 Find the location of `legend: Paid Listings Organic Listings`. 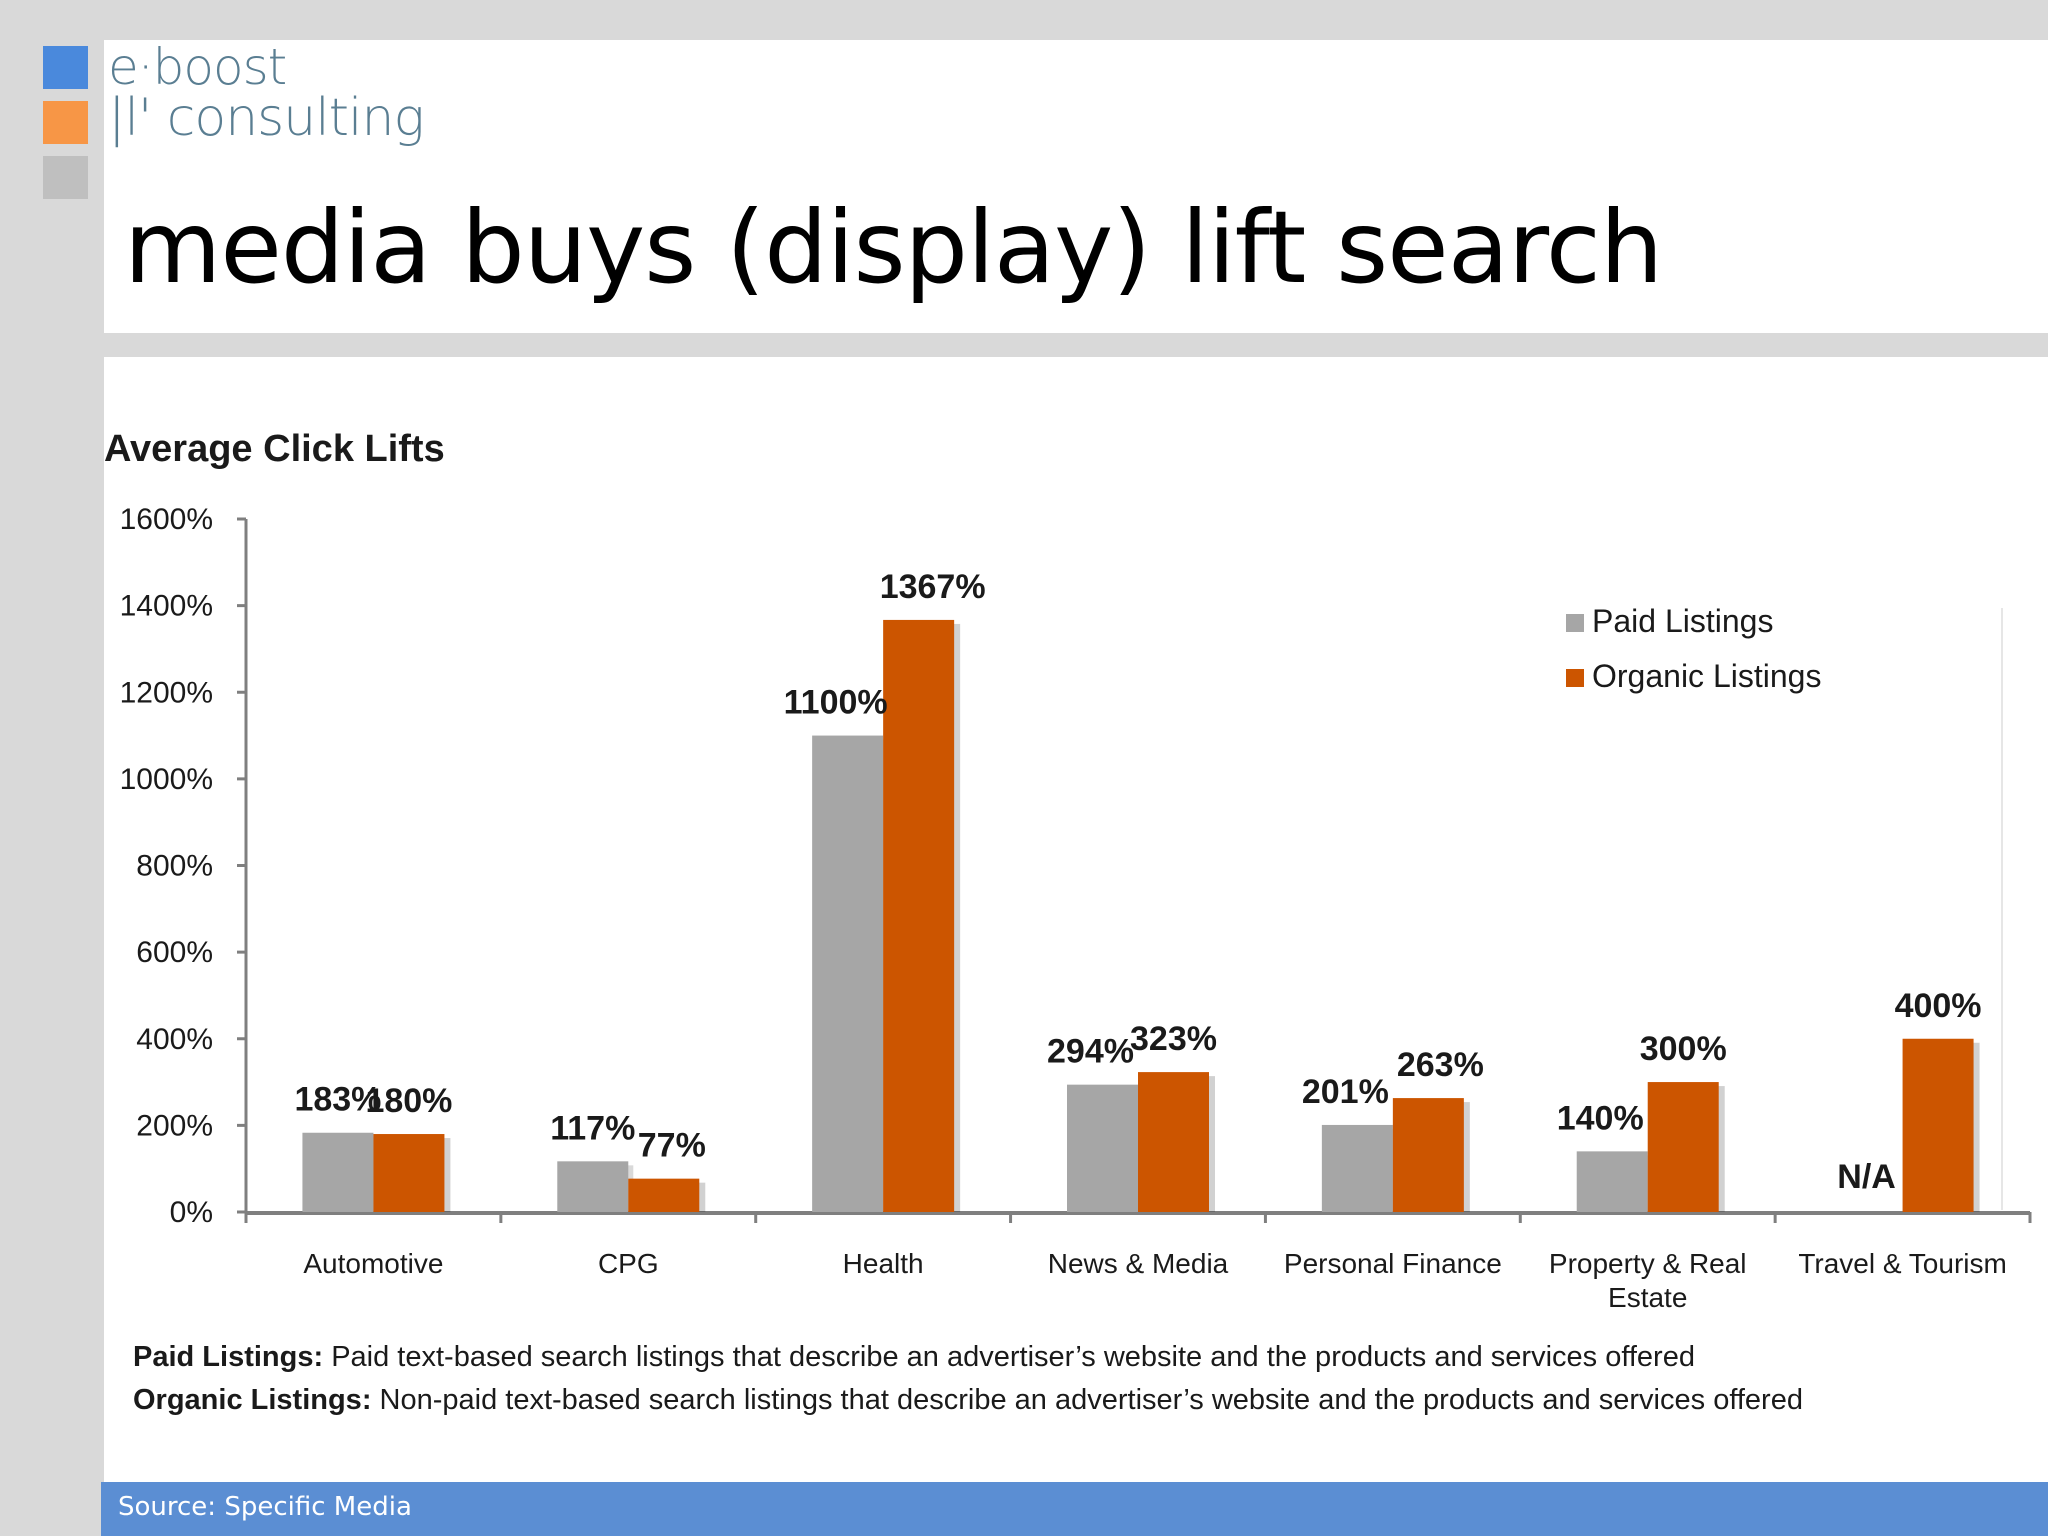

legend: Paid Listings Organic Listings is located at coordinates (1784, 906).